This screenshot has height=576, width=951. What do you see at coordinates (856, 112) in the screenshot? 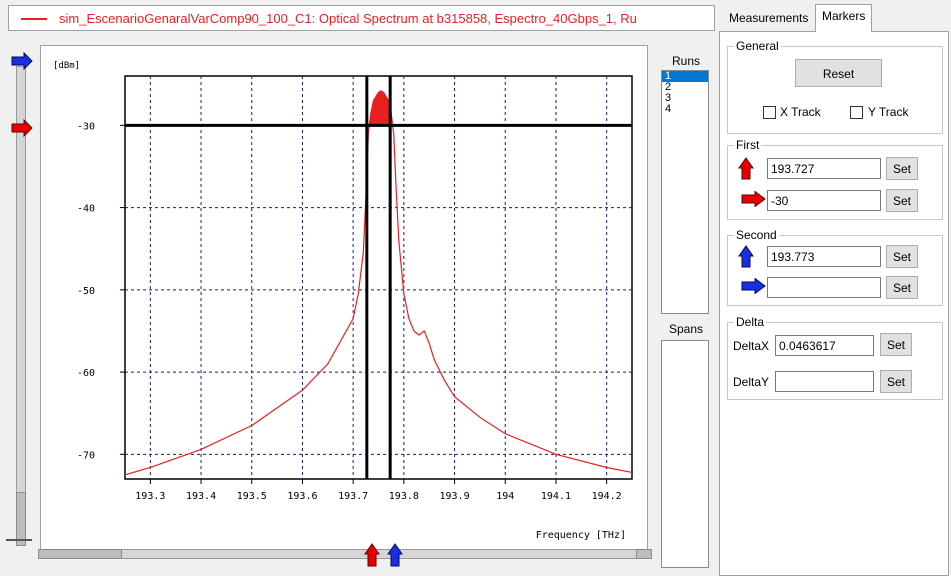
I see `y-track-checkbox` at bounding box center [856, 112].